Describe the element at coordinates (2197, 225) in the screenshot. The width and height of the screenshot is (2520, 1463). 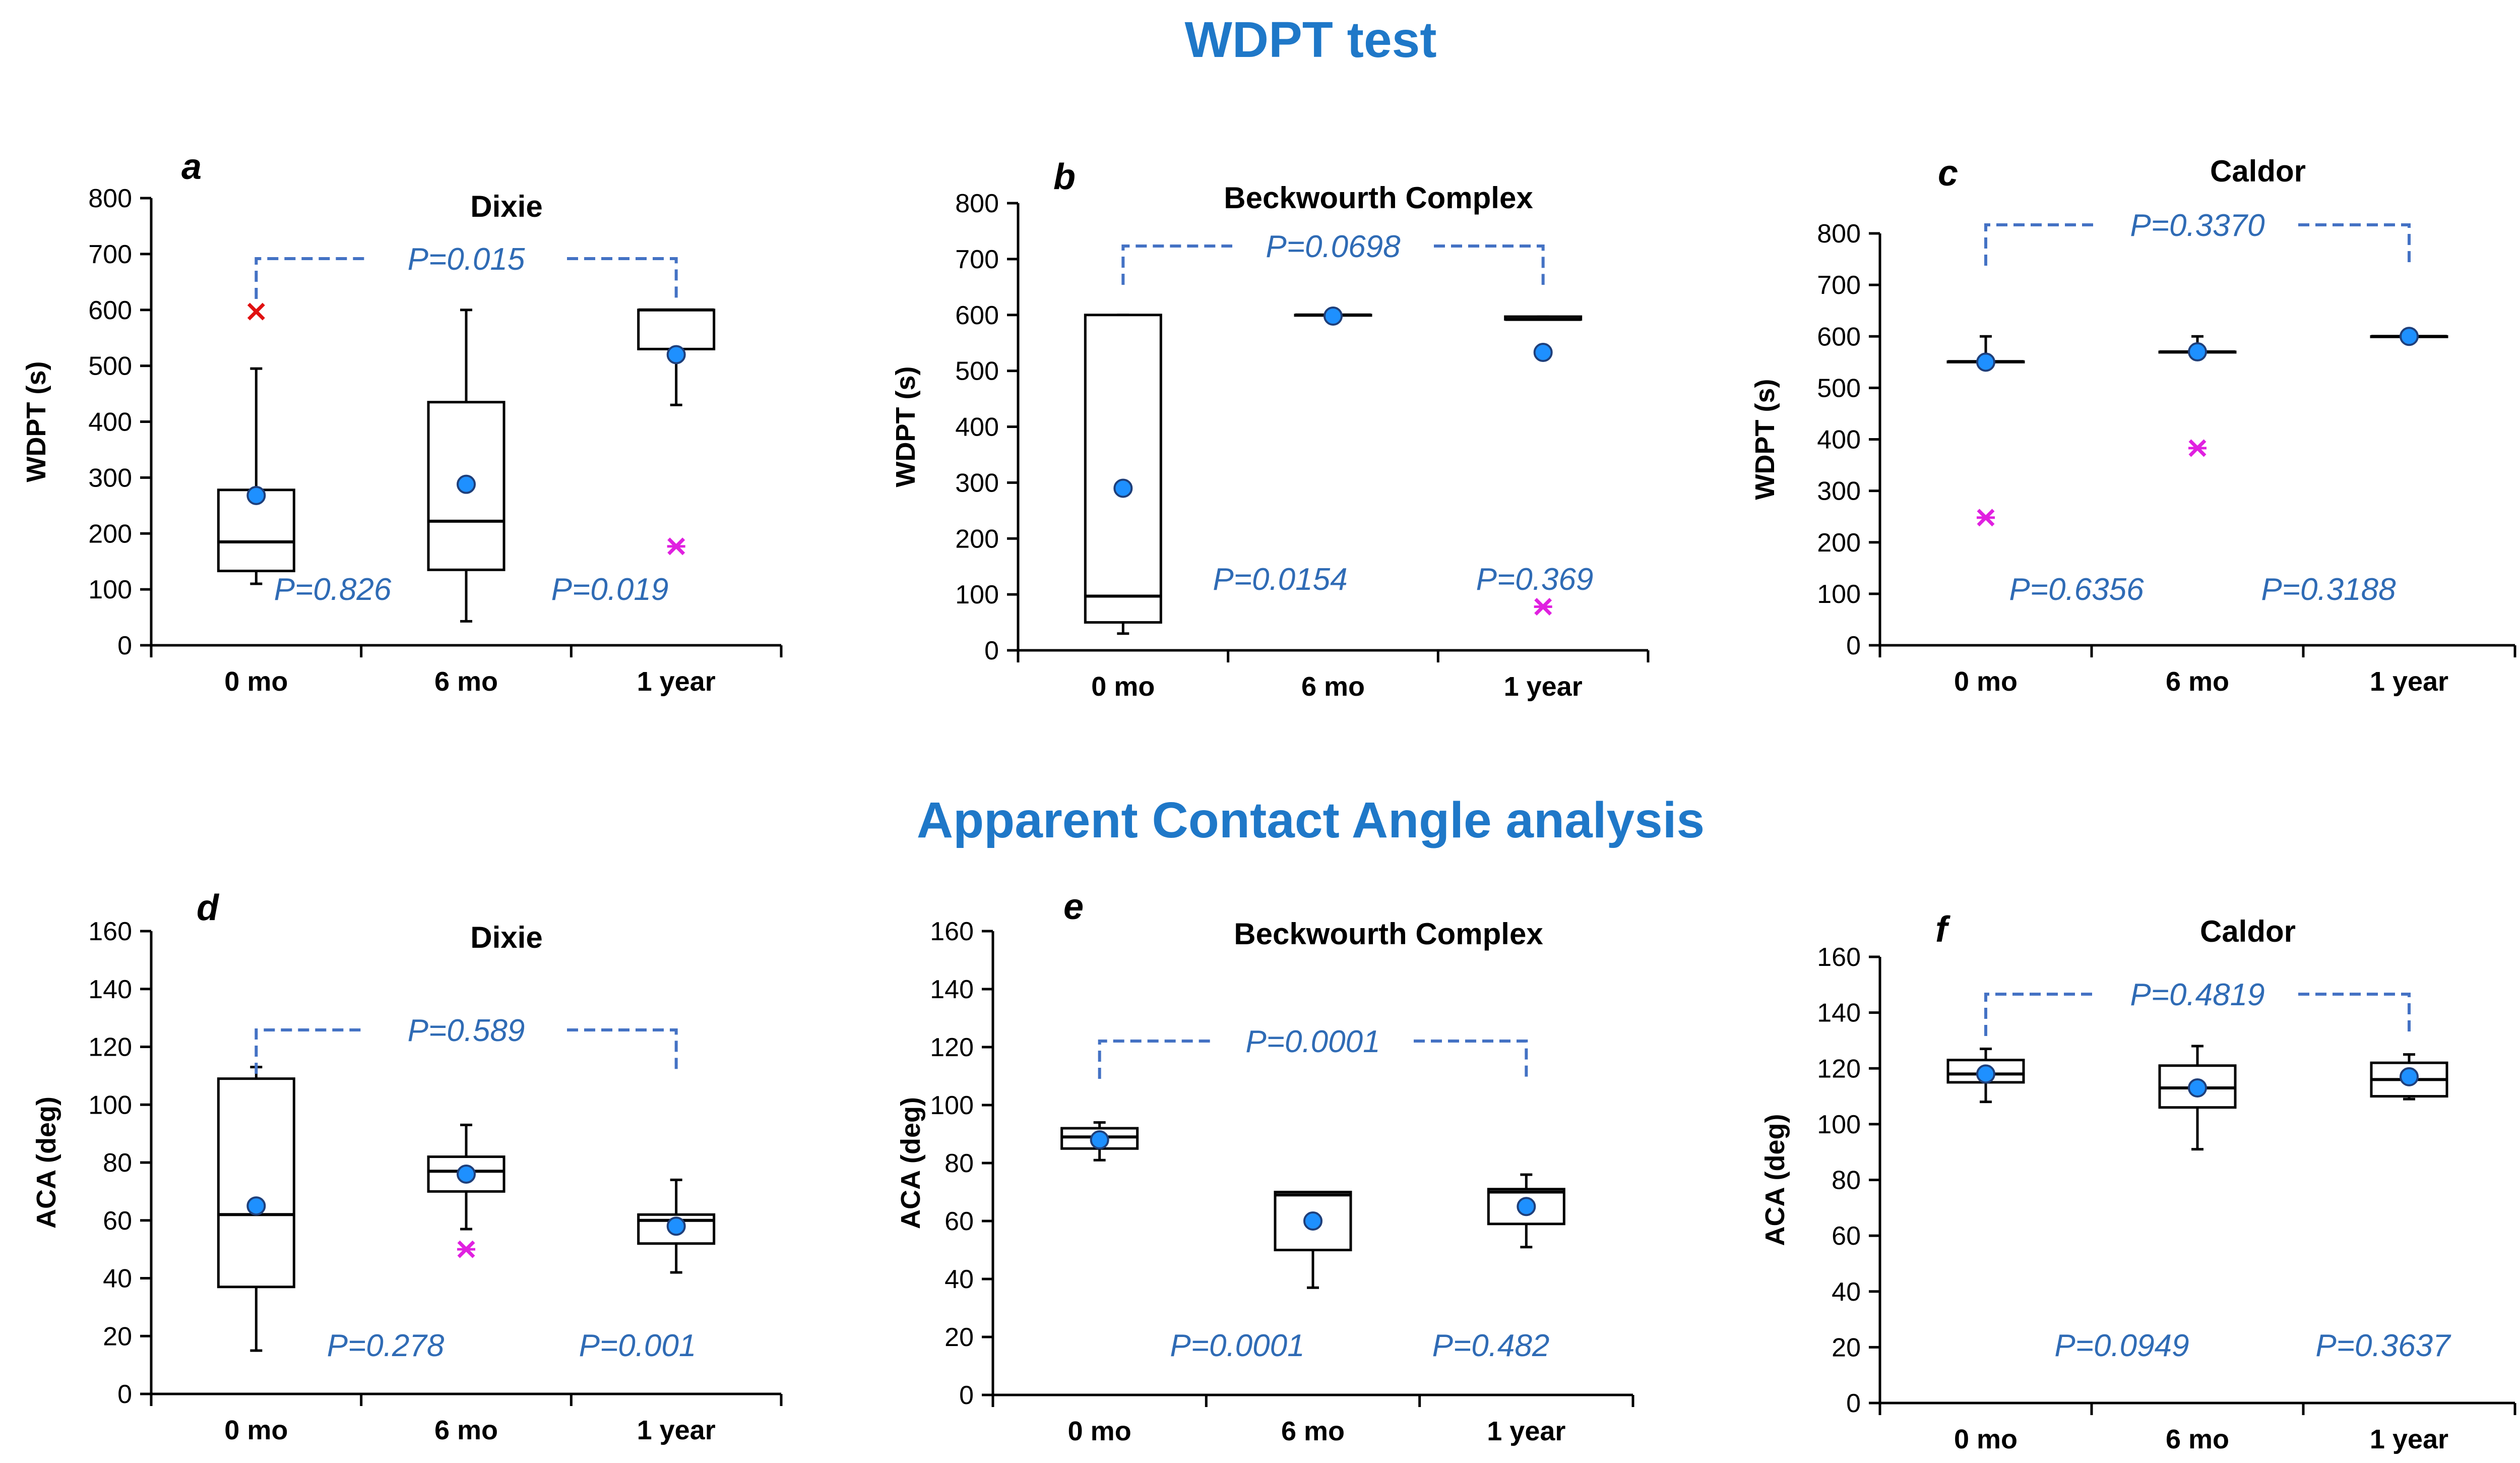
I see `bracket-pvalue: P=0.3370` at that location.